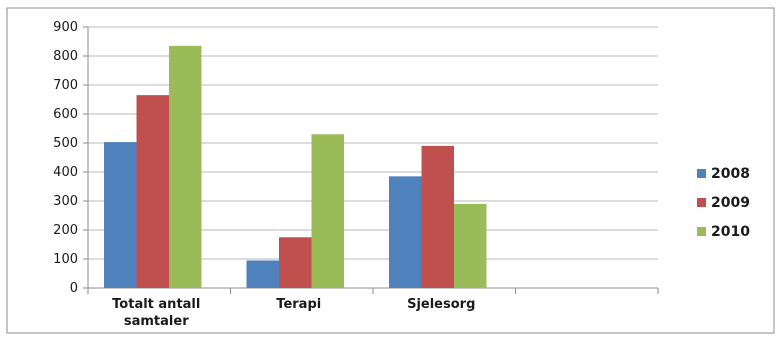  I want to click on y-tick-label: 500, so click(65, 143).